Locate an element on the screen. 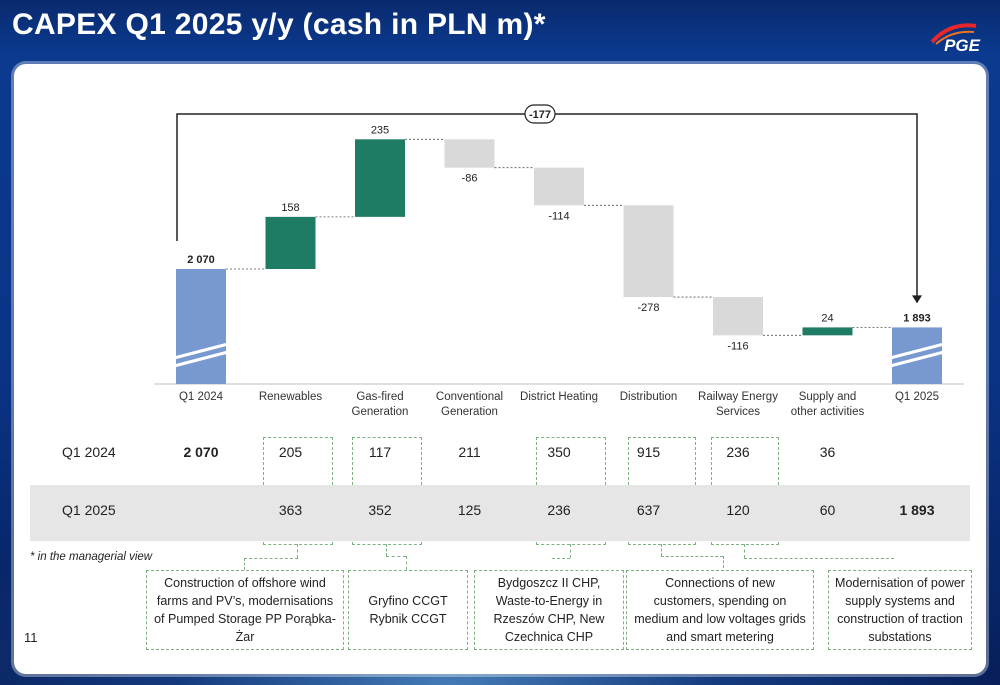  page-number: 11 is located at coordinates (31, 637).